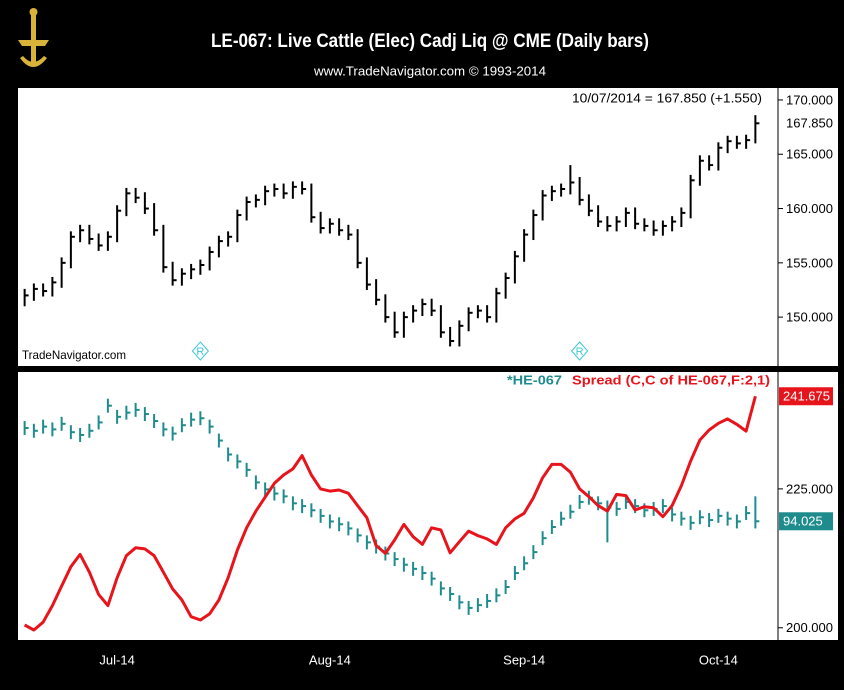 The height and width of the screenshot is (690, 844). I want to click on y-tick-label: 155.000, so click(809, 262).